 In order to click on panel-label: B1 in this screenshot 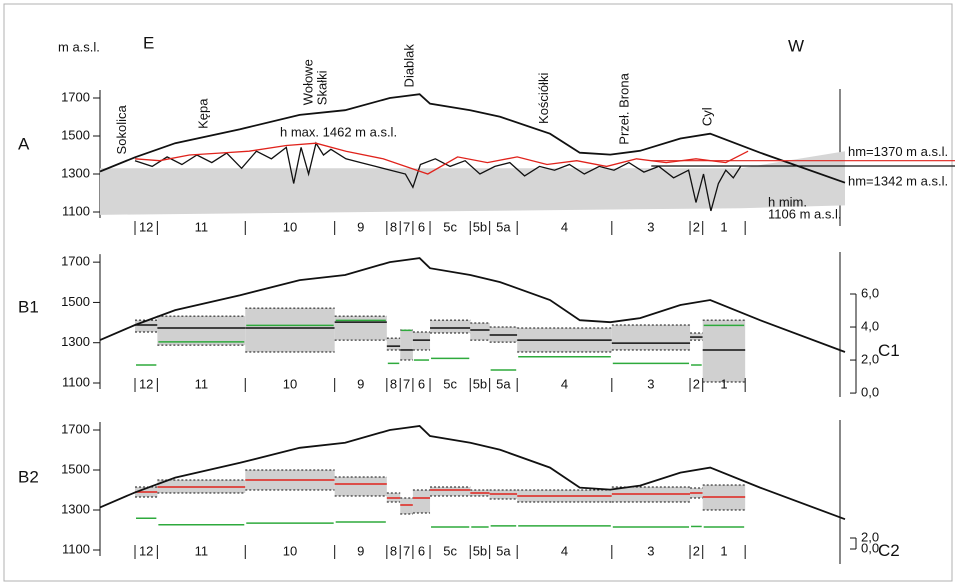, I will do `click(28, 306)`.